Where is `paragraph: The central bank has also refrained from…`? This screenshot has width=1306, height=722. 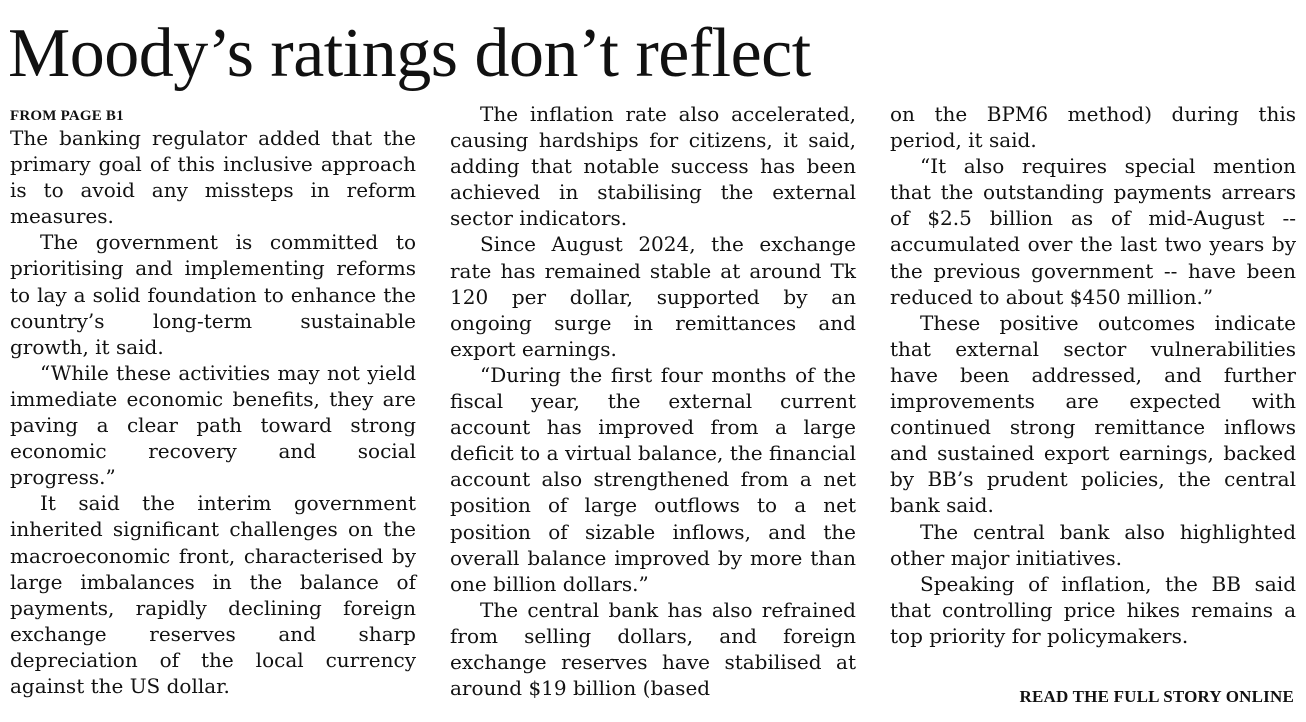
paragraph: The central bank has also refrained from… is located at coordinates (653, 649).